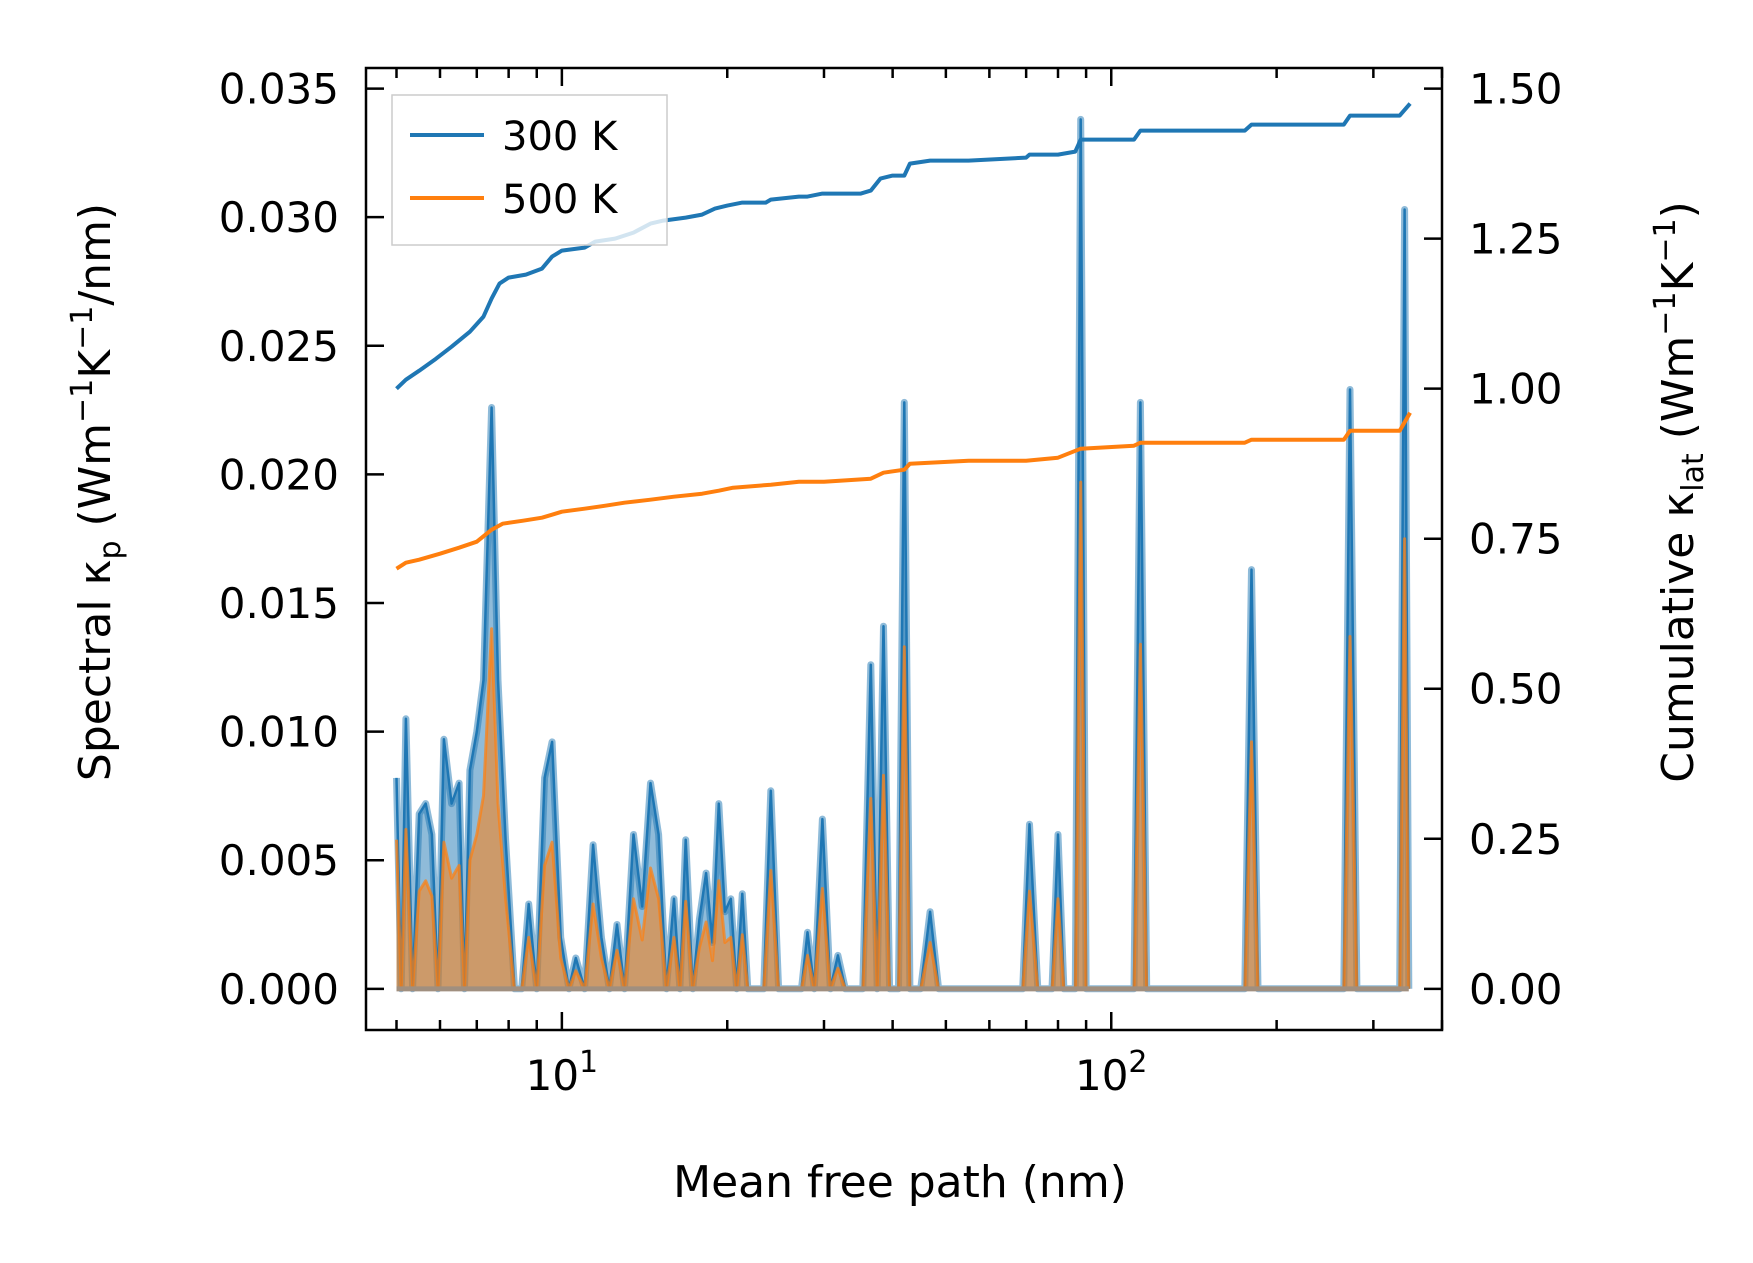  I want to click on legend-label-500k: 500 K, so click(560, 200).